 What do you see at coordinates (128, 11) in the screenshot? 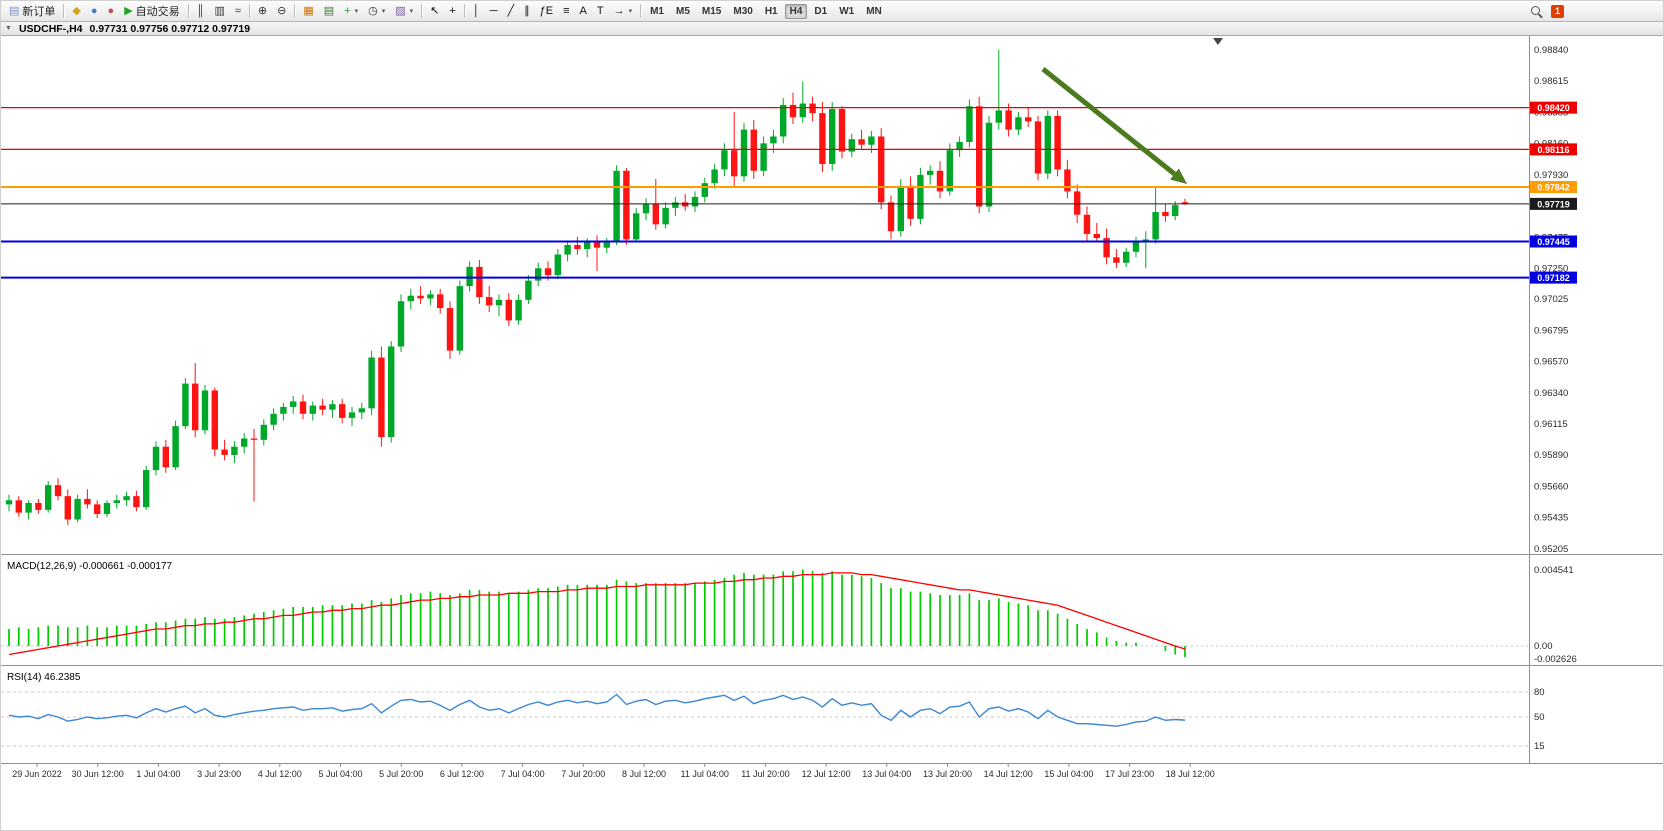
I see `play-icon: ▶` at bounding box center [128, 11].